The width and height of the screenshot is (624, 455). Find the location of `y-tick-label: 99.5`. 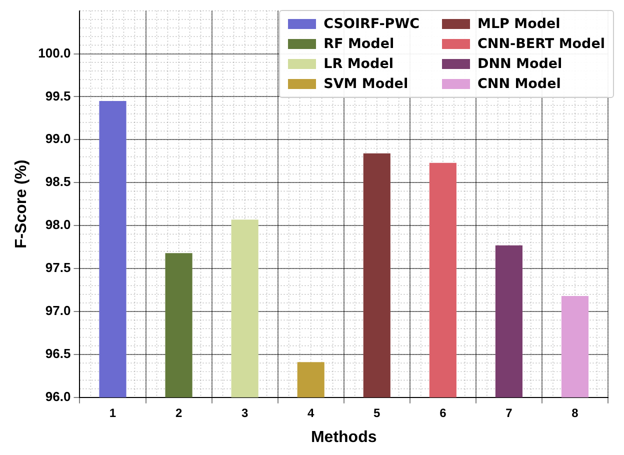

y-tick-label: 99.5 is located at coordinates (58, 96).